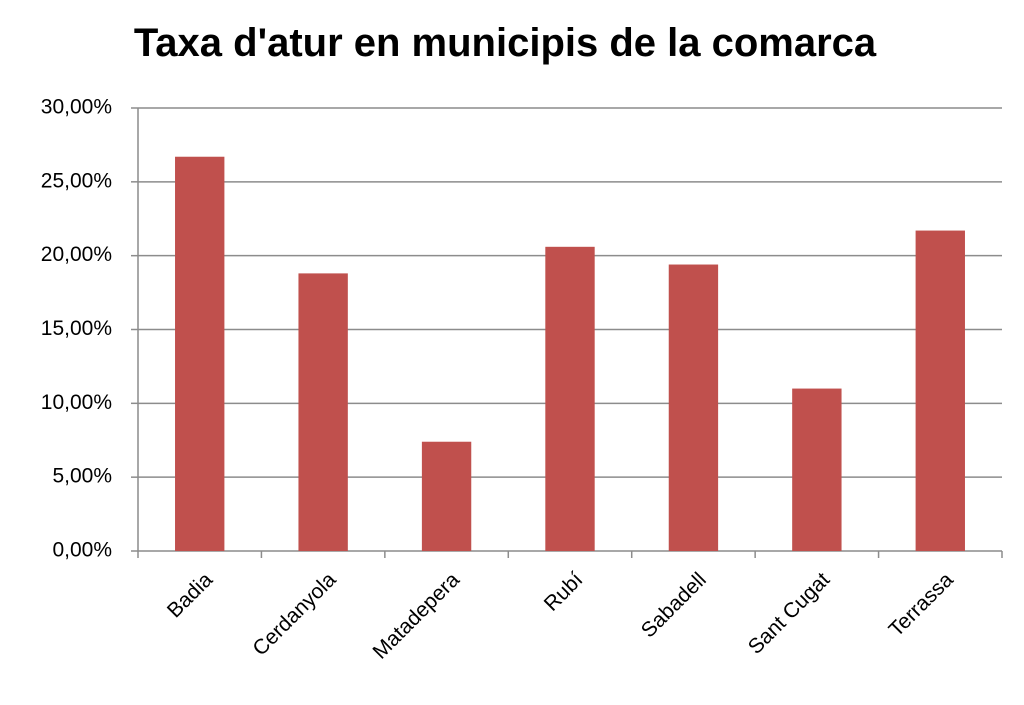  Describe the element at coordinates (190, 595) in the screenshot. I see `x-tick-label: Badia` at that location.